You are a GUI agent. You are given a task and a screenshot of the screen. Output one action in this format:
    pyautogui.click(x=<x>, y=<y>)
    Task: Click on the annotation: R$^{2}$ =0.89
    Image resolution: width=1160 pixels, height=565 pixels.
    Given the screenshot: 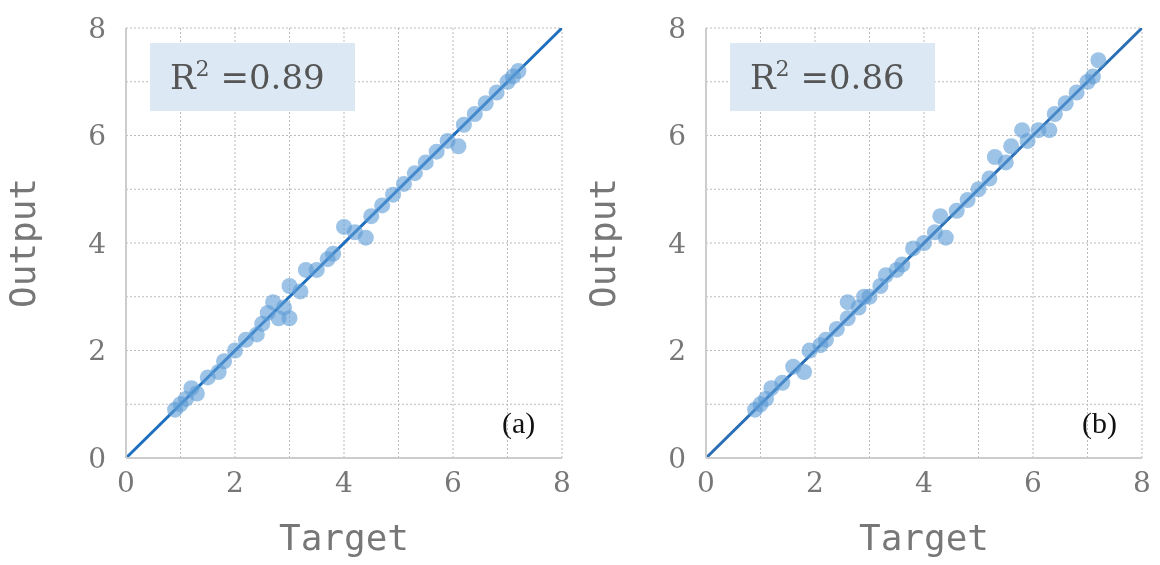 What is the action you would take?
    pyautogui.click(x=247, y=76)
    